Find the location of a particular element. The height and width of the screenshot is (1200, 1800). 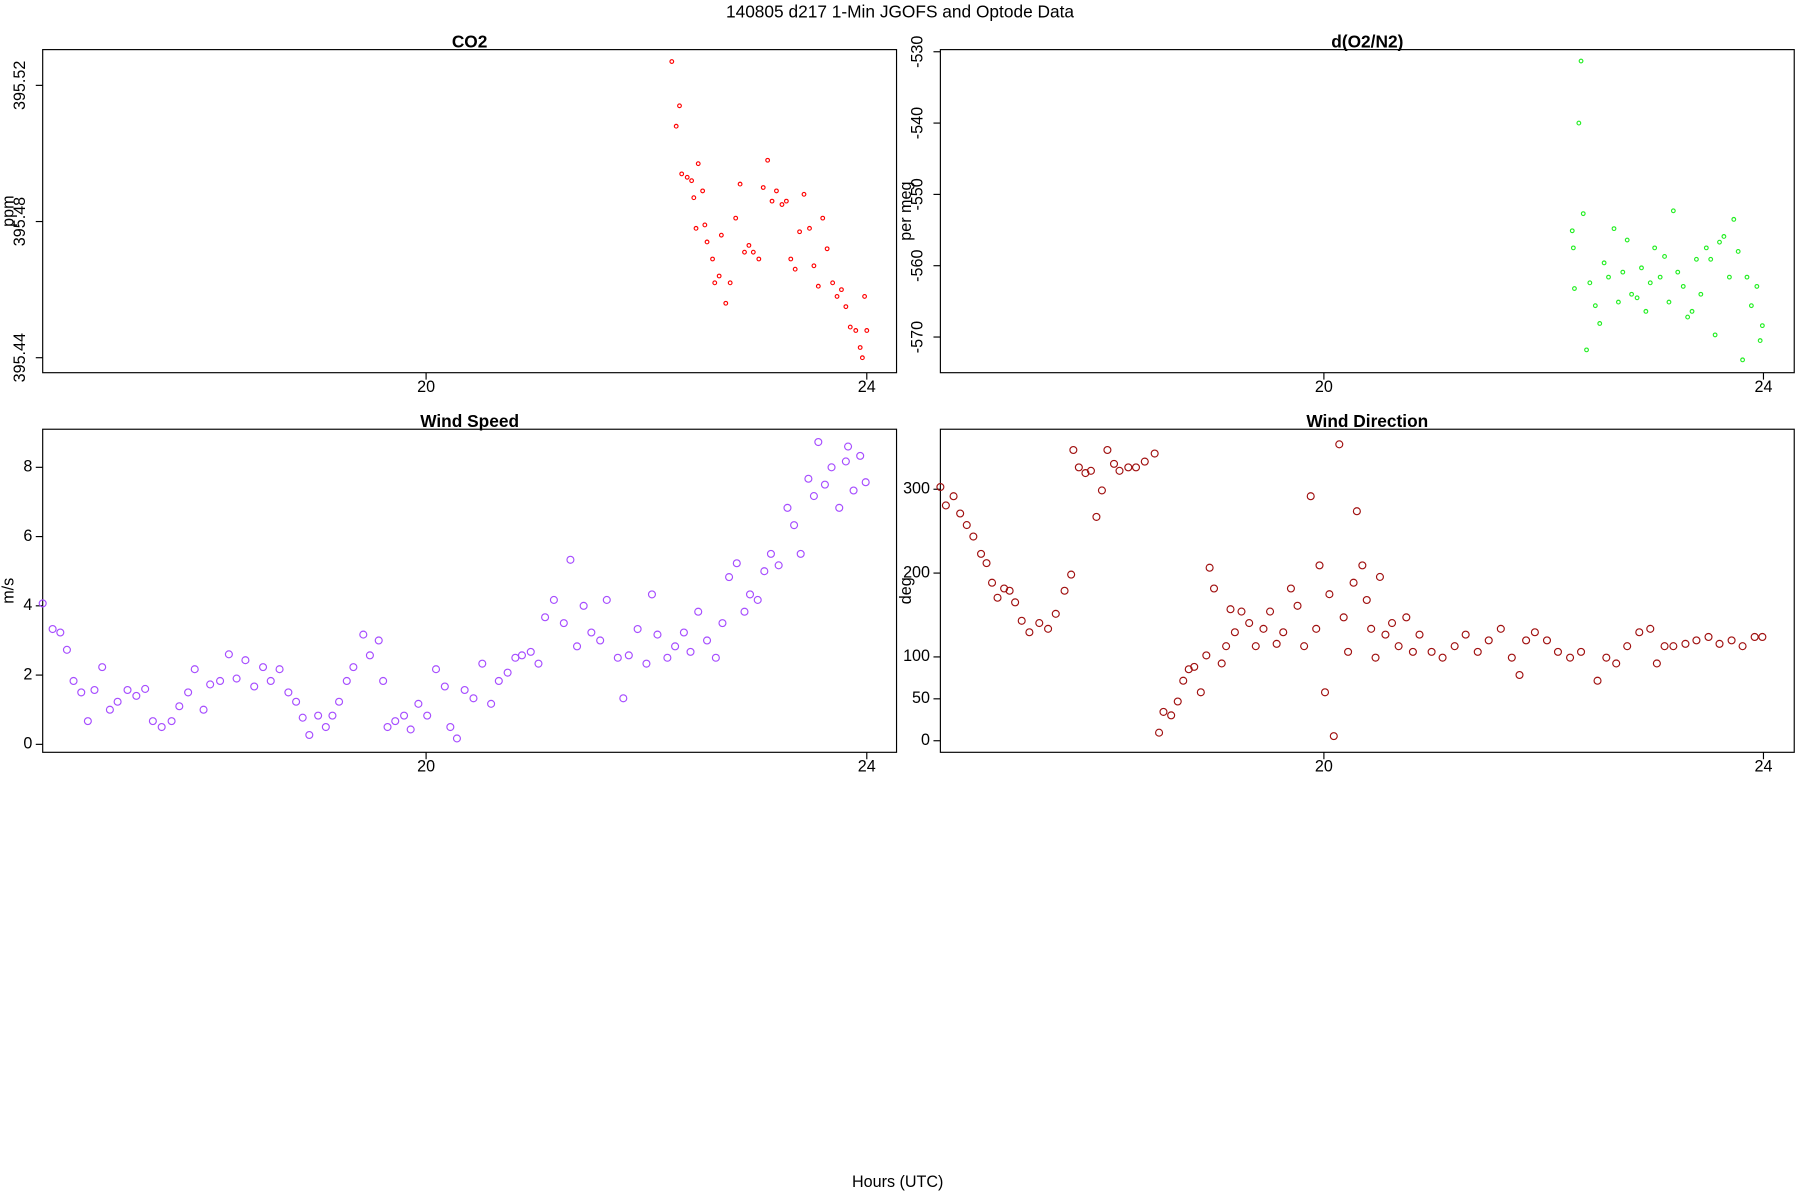

y-axis-label: deg is located at coordinates (906, 590).